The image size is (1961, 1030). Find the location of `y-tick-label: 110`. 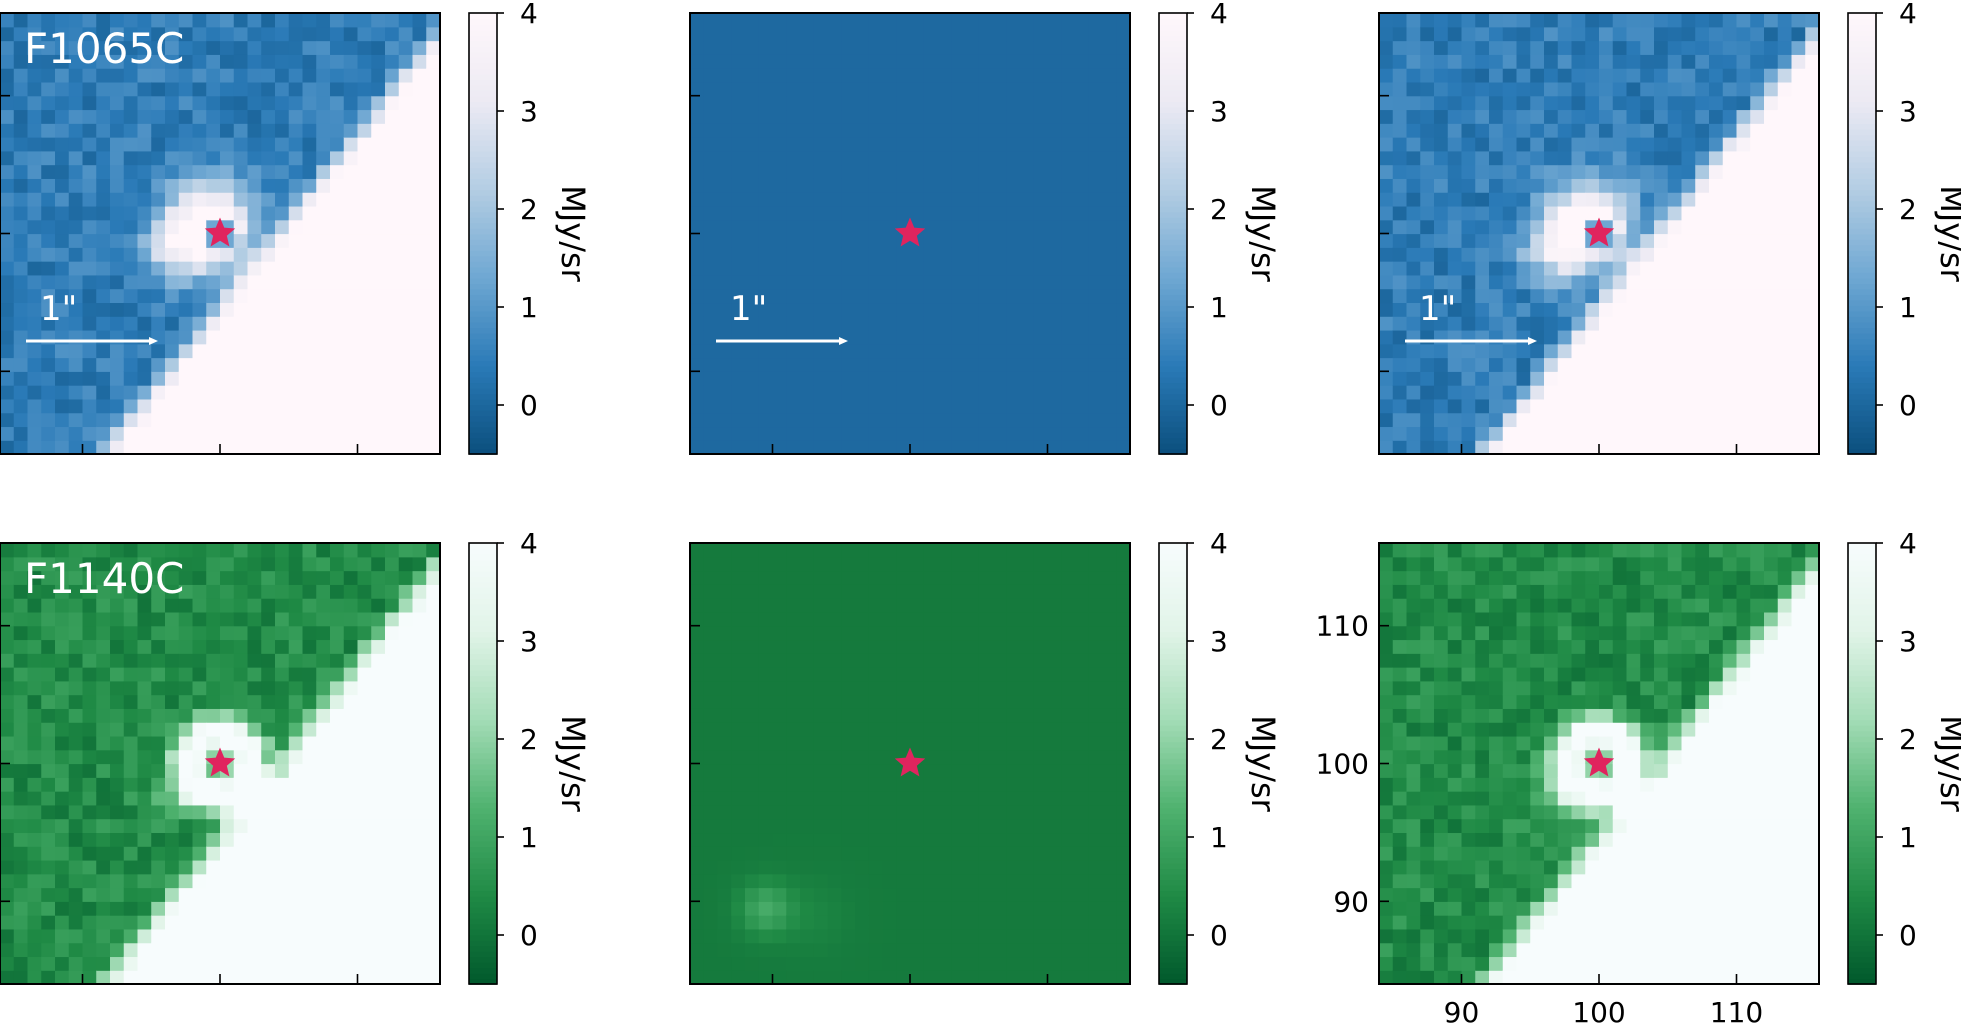

y-tick-label: 110 is located at coordinates (1342, 626).